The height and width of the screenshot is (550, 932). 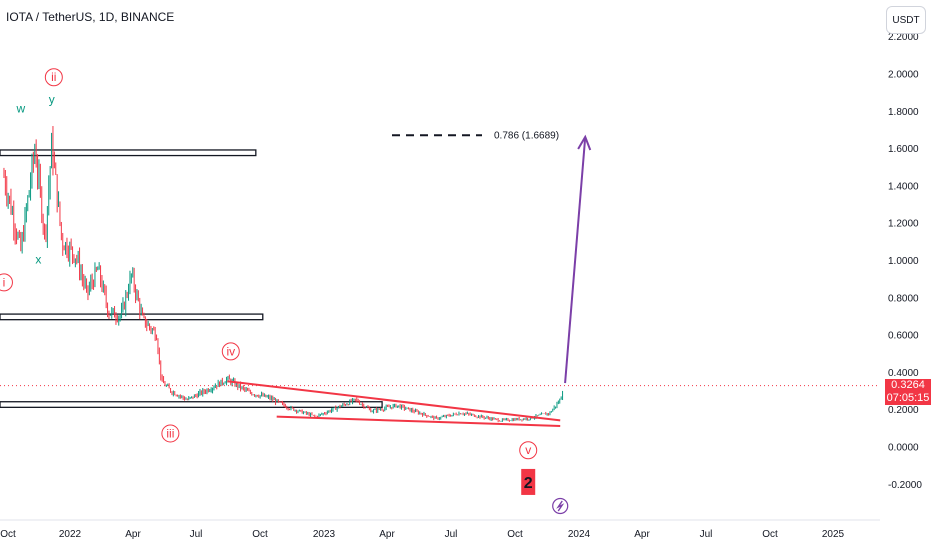 What do you see at coordinates (908, 385) in the screenshot?
I see `last-price-tag: 0.3264` at bounding box center [908, 385].